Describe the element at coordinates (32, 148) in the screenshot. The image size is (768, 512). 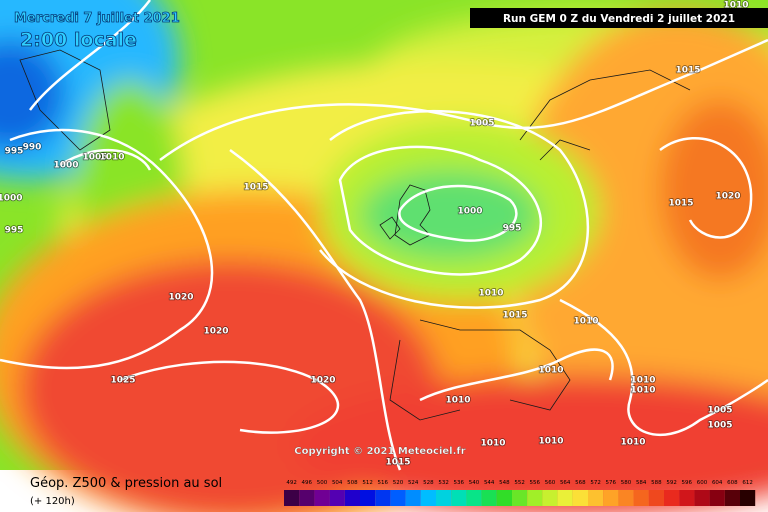
I see `isobar-label: 990` at that location.